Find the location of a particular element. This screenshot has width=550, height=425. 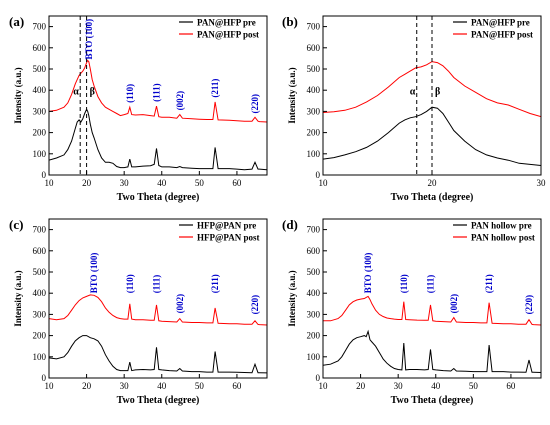

panel-a-annotation-3: (002) is located at coordinates (180, 101).